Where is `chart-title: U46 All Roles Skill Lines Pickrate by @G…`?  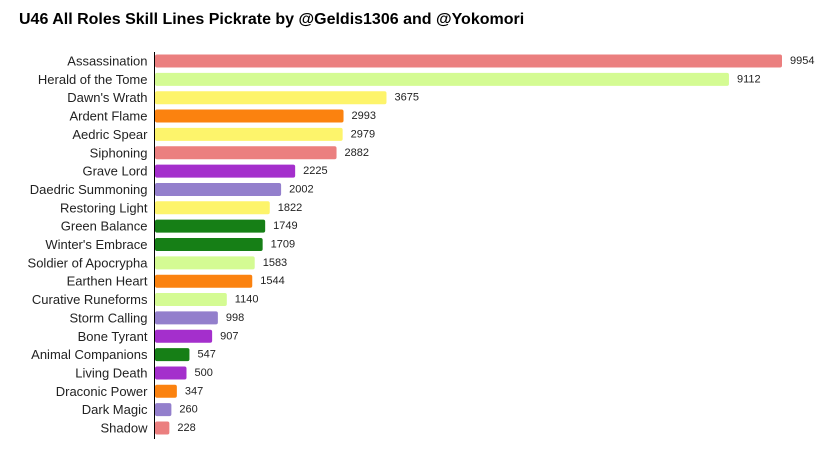
chart-title: U46 All Roles Skill Lines Pickrate by @G… is located at coordinates (272, 19).